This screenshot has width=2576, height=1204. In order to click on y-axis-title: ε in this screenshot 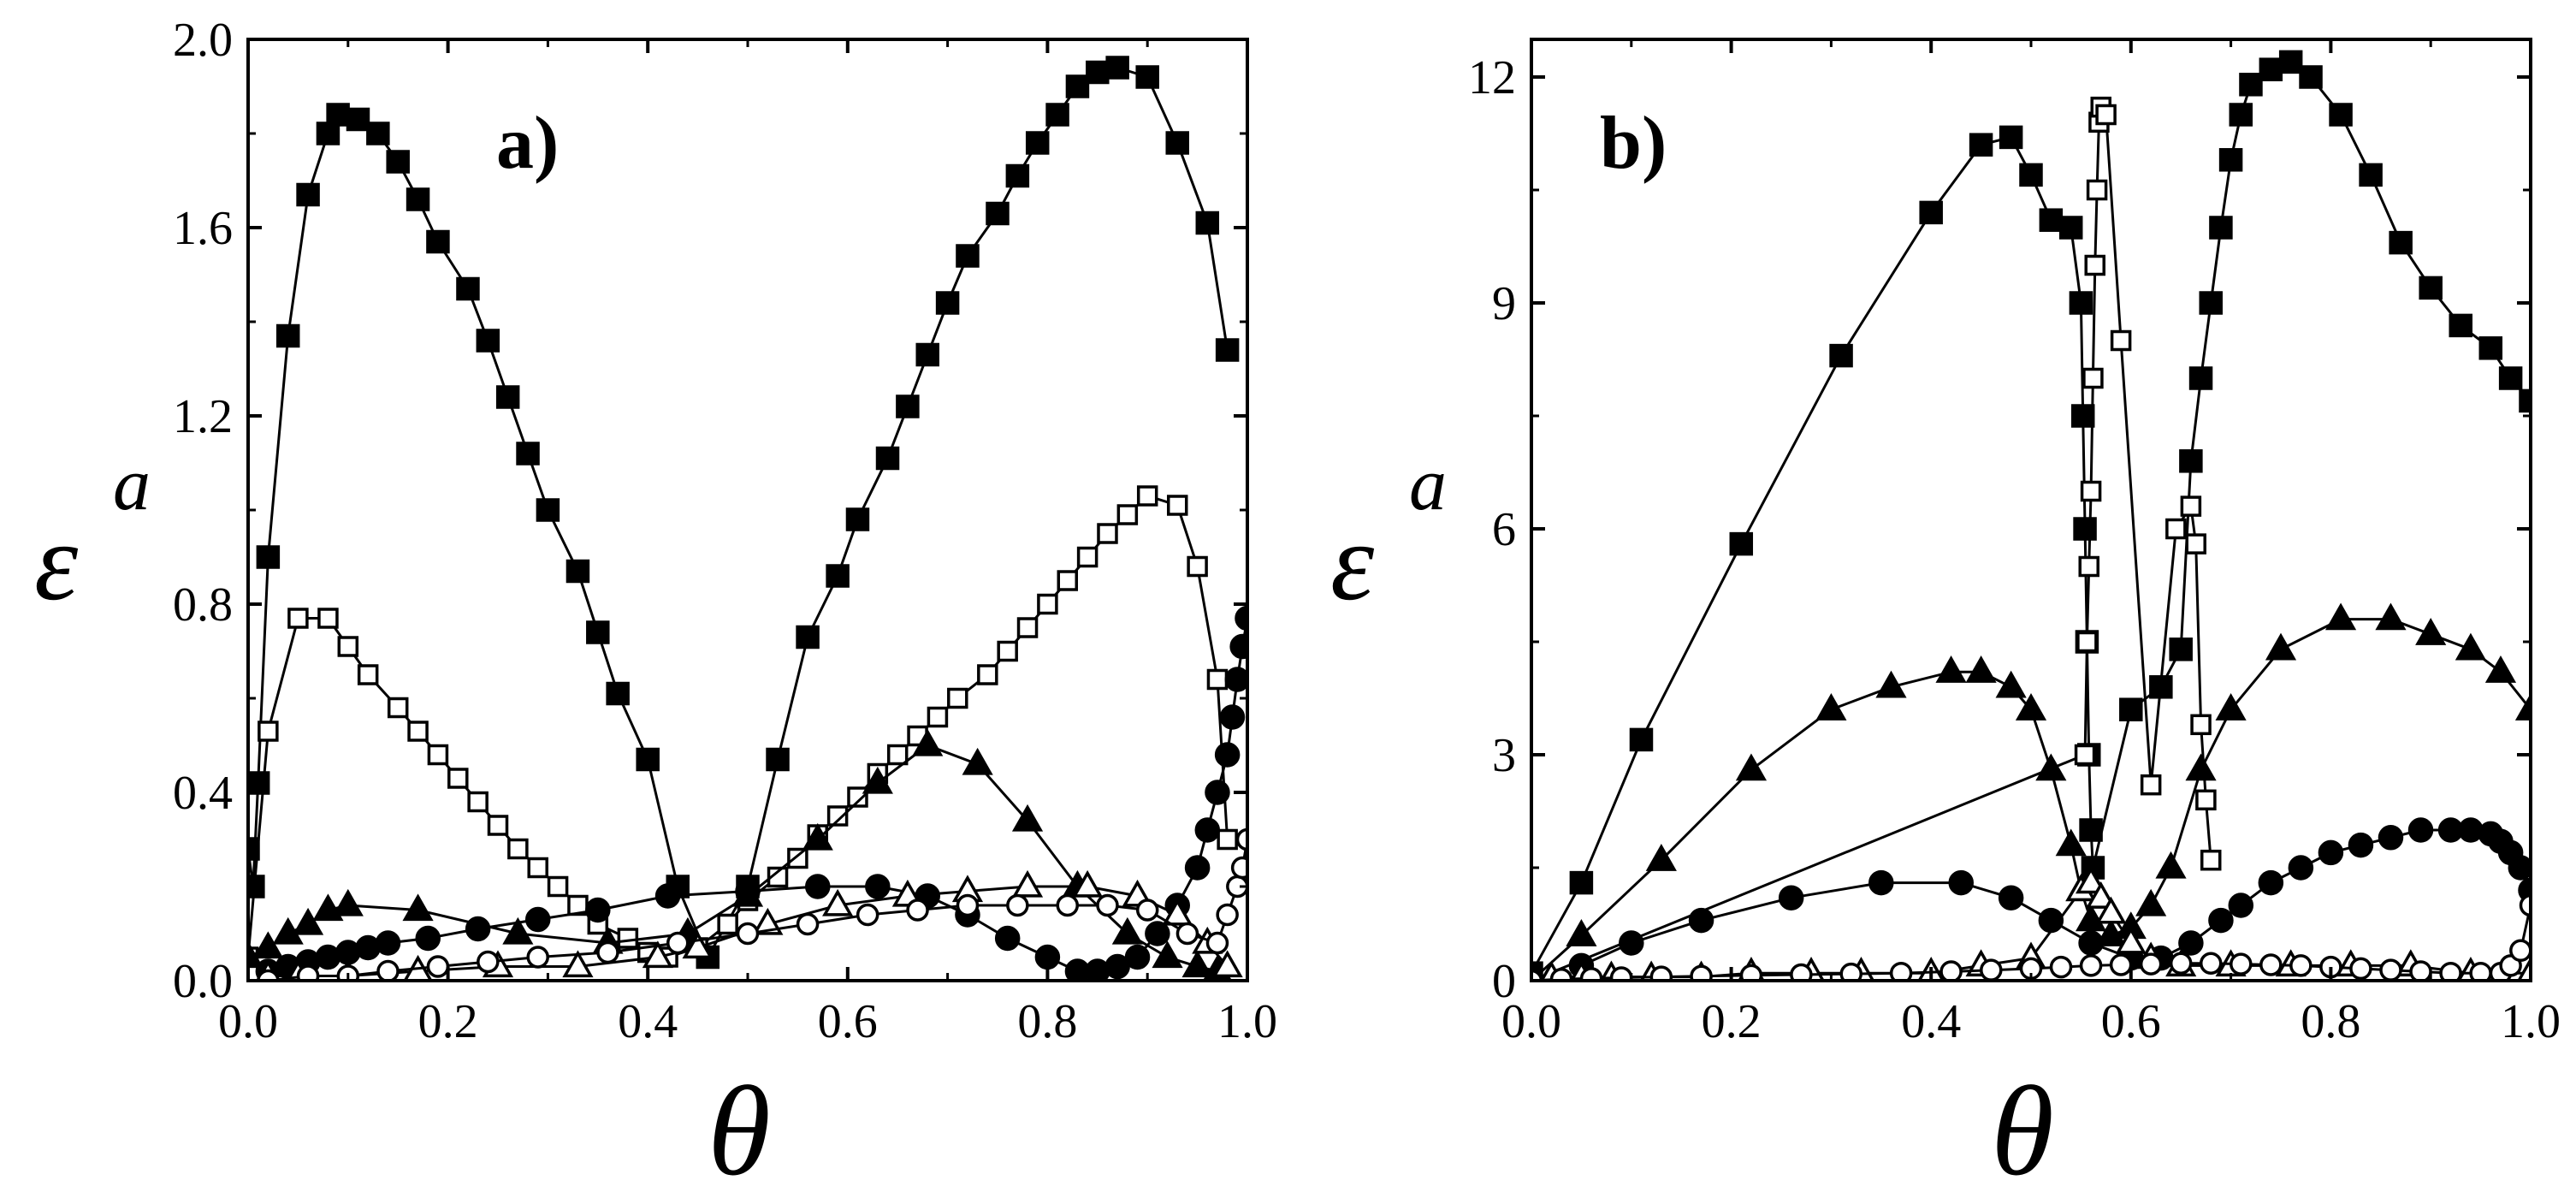, I will do `click(1352, 562)`.